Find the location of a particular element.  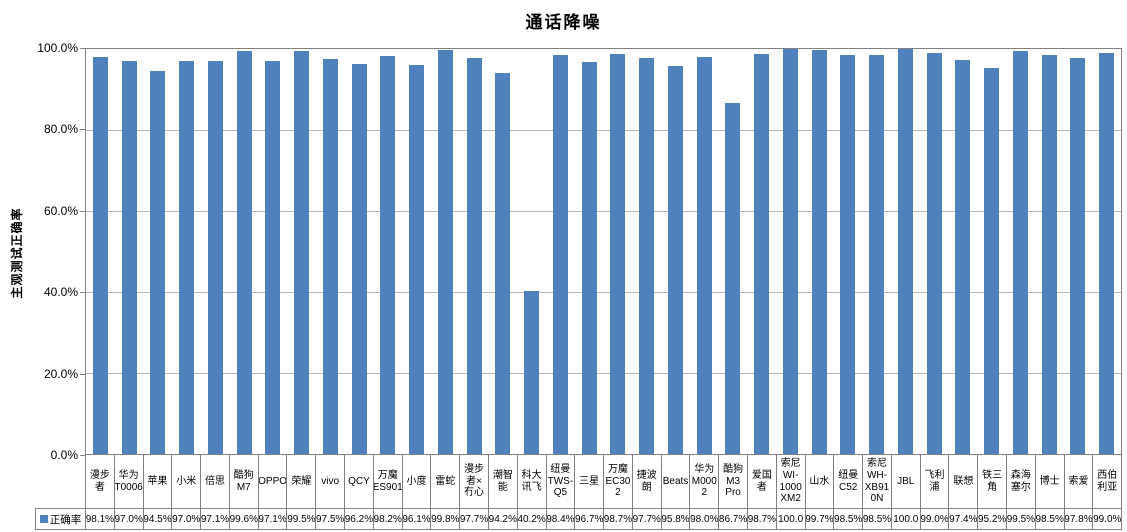

value-cell: 95.8% is located at coordinates (676, 519).